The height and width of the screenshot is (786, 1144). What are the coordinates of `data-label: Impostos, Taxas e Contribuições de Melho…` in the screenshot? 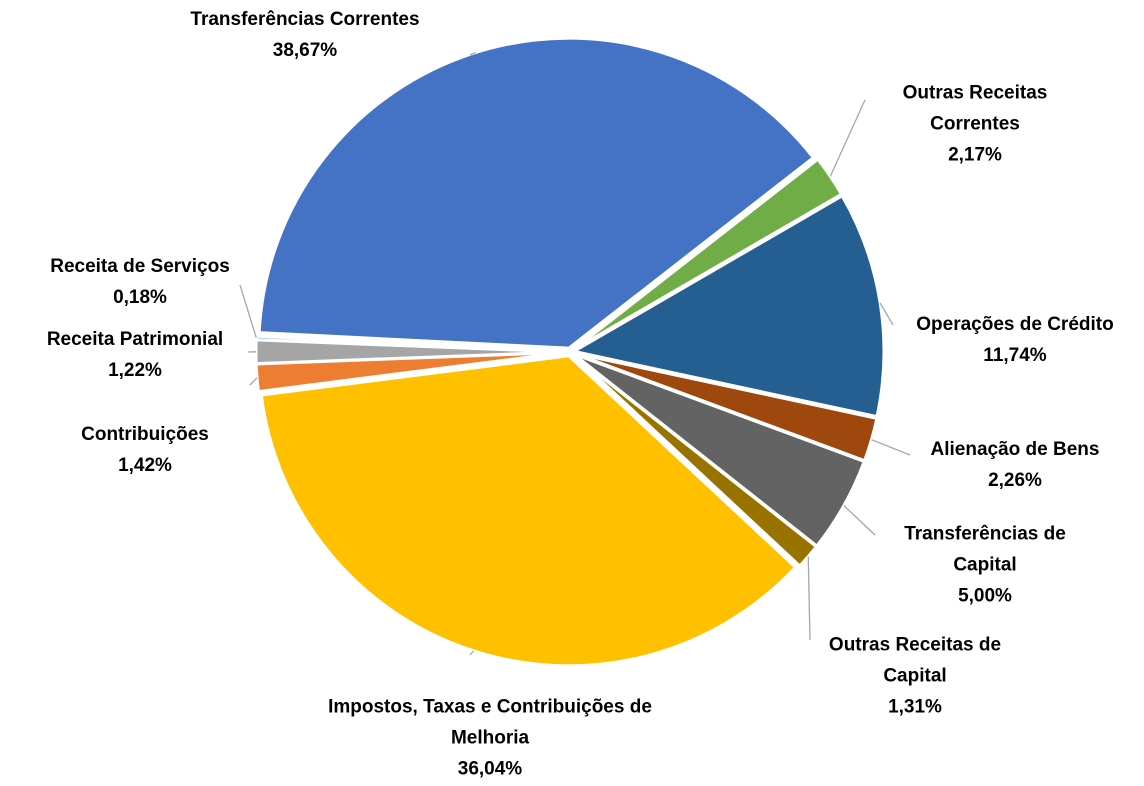 It's located at (490, 738).